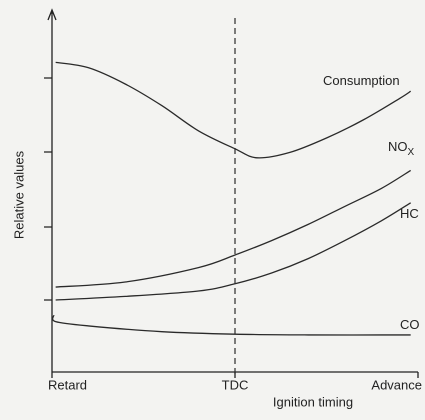  I want to click on series-label: HC, so click(409, 213).